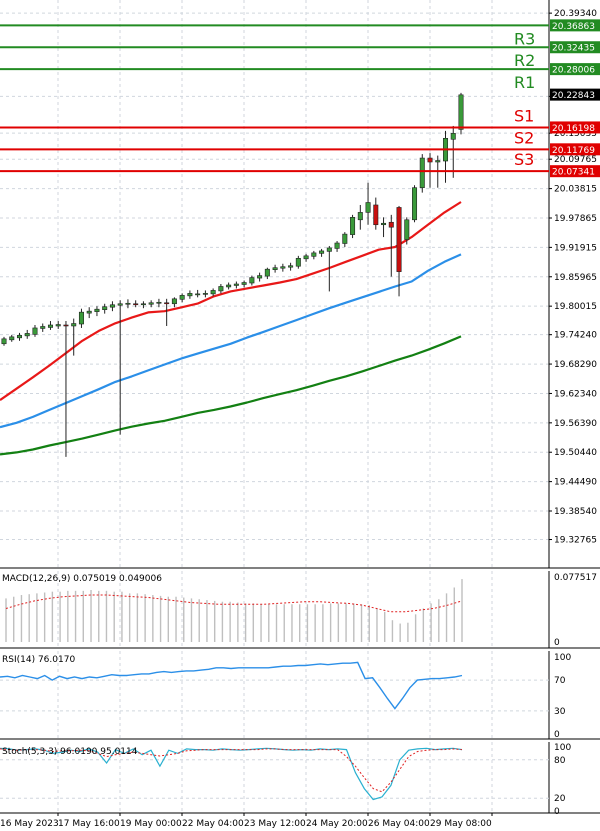  Describe the element at coordinates (300, 695) in the screenshot. I see `rsi-panel: RSI(14) 76.0170 100 70 30 0` at that location.